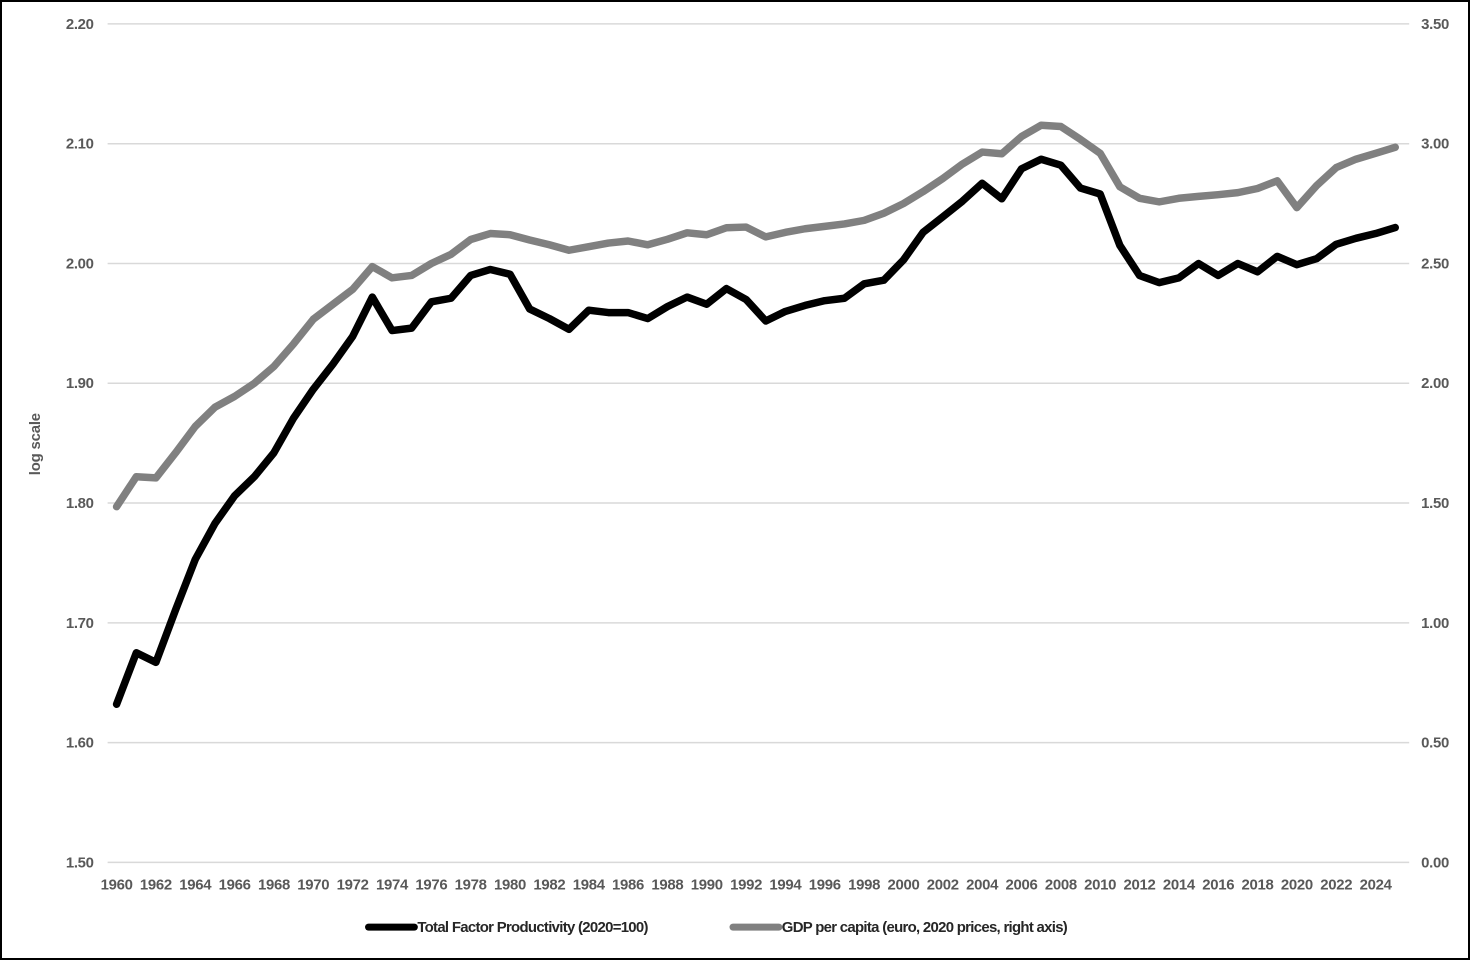 The image size is (1470, 960). What do you see at coordinates (1100, 884) in the screenshot?
I see `x-axis-tick: 2010` at bounding box center [1100, 884].